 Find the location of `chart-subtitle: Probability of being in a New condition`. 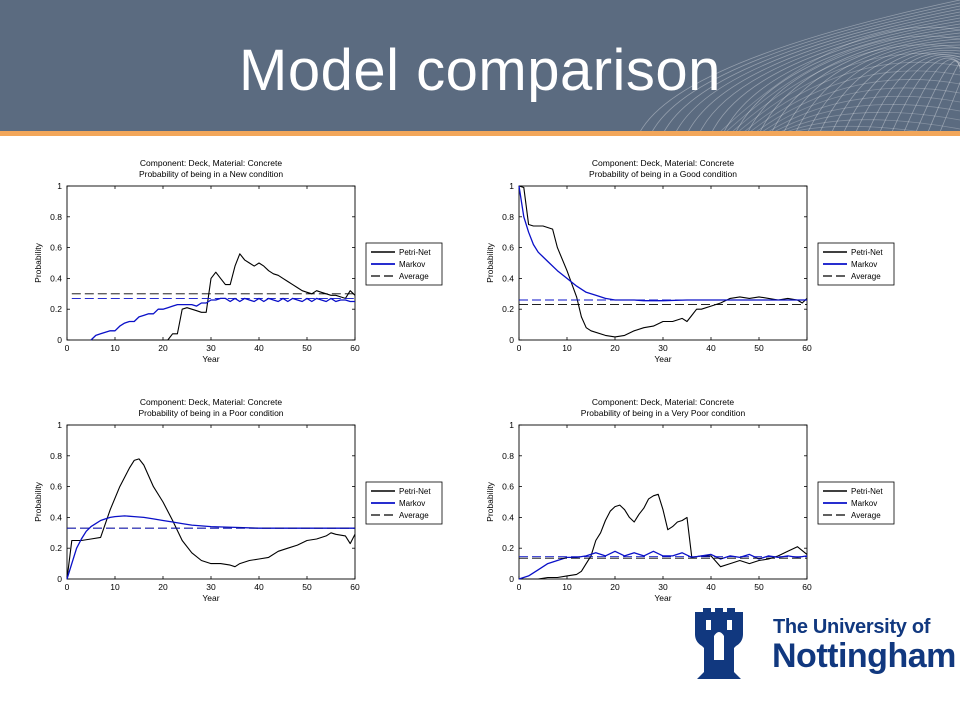

chart-subtitle: Probability of being in a New condition is located at coordinates (211, 174).